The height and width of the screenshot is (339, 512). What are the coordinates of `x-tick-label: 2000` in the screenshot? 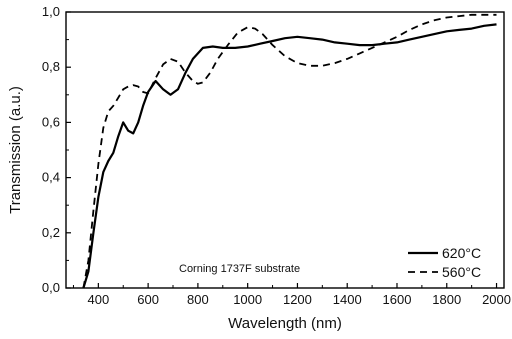 It's located at (496, 299).